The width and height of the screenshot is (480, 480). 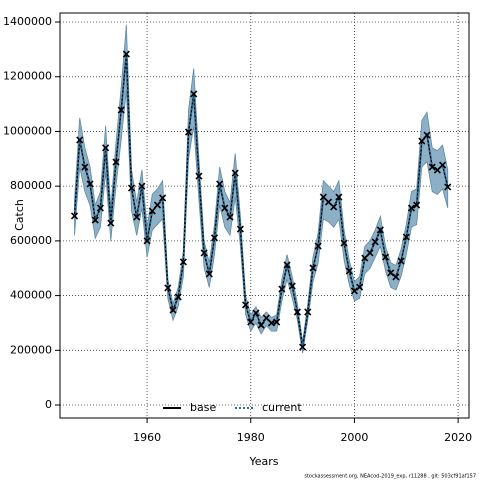 I want to click on y-tick-label: 400000, so click(x=31, y=295).